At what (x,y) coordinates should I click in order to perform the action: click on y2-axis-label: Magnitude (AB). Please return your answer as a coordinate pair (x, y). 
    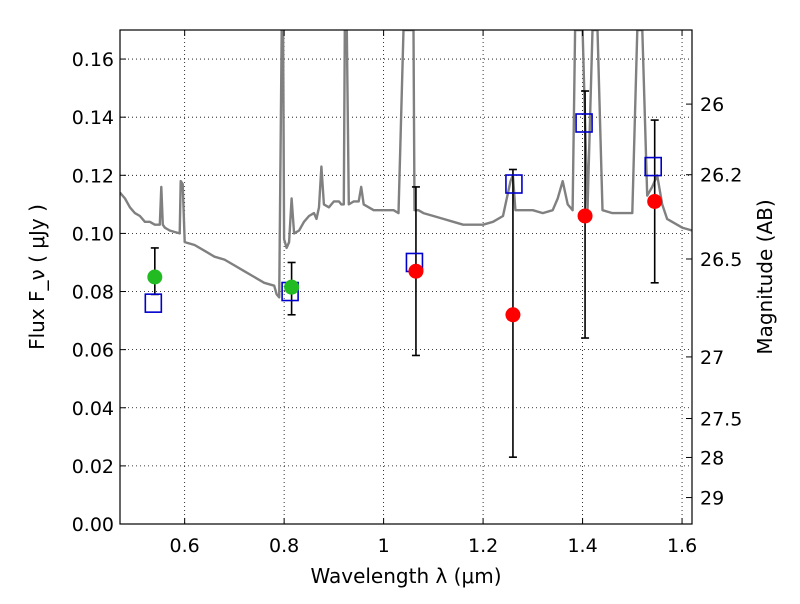
    Looking at the image, I should click on (765, 276).